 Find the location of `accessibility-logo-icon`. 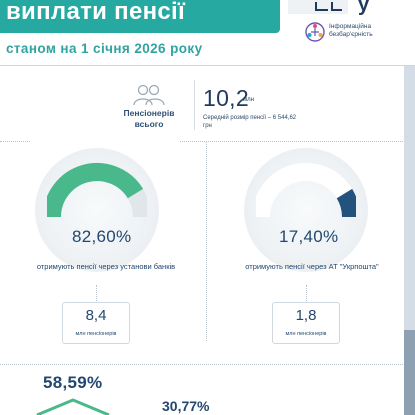

accessibility-logo-icon is located at coordinates (315, 32).